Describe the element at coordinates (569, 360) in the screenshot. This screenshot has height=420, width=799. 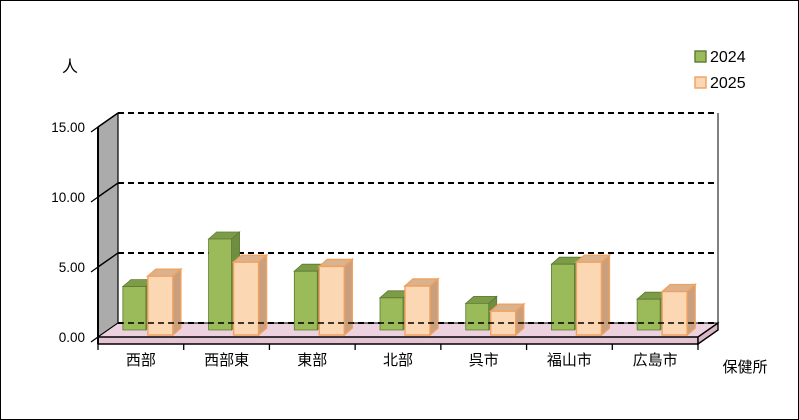
I see `x-category-label-5: 福山市` at that location.